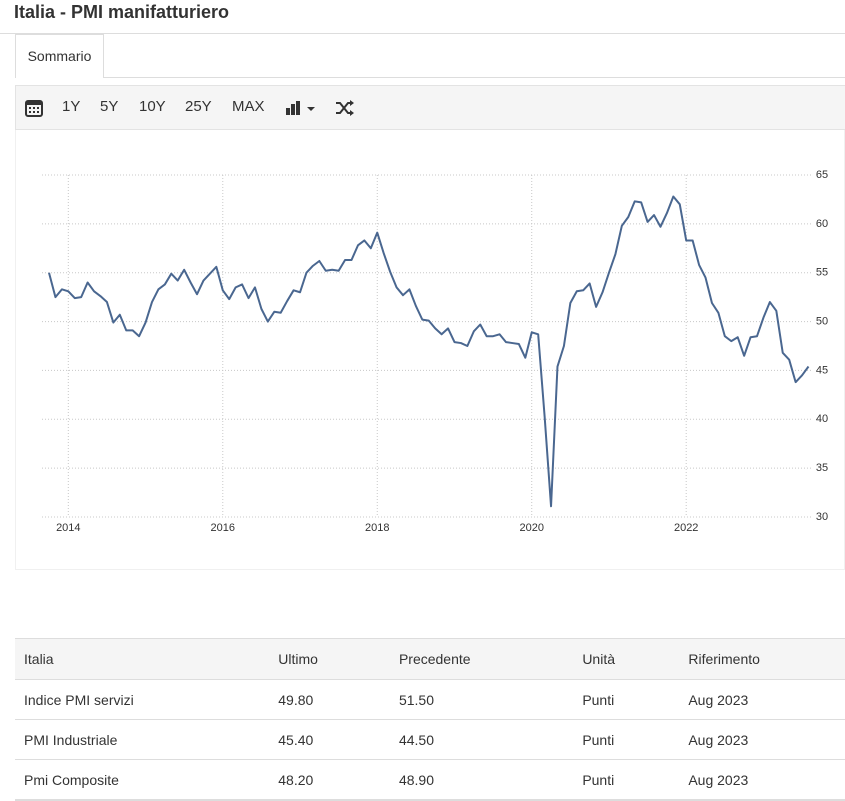  Describe the element at coordinates (482, 780) in the screenshot. I see `table-cell: 48.90` at that location.